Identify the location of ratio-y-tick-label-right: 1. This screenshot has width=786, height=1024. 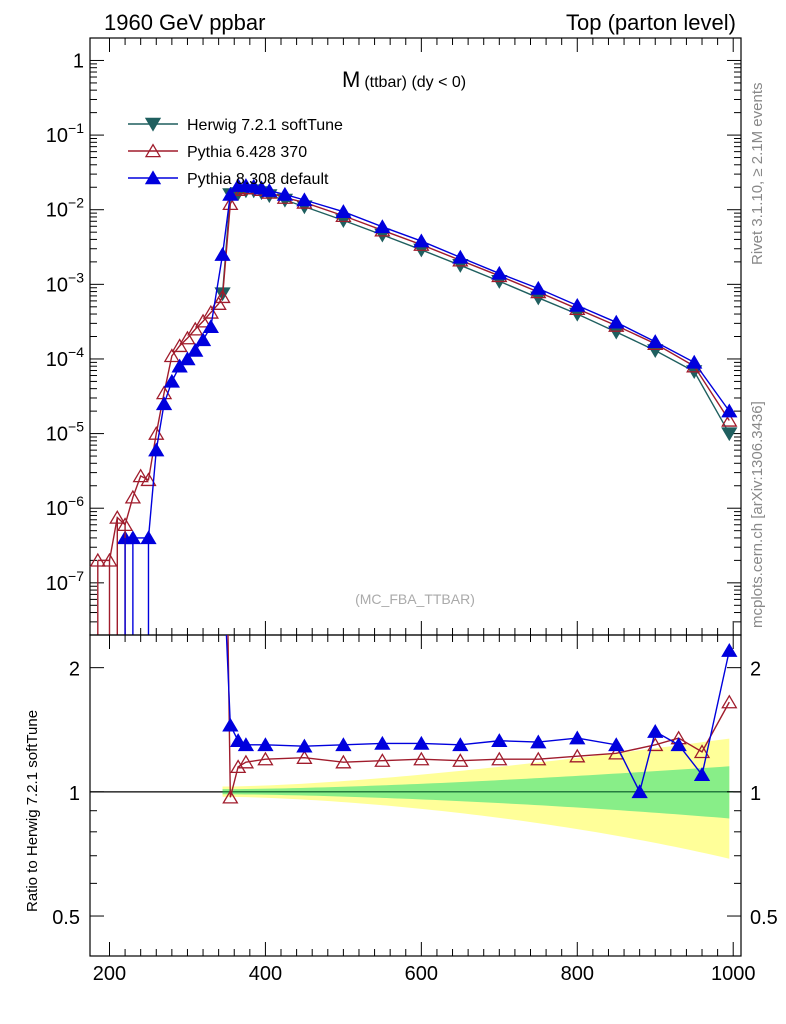
(755, 794).